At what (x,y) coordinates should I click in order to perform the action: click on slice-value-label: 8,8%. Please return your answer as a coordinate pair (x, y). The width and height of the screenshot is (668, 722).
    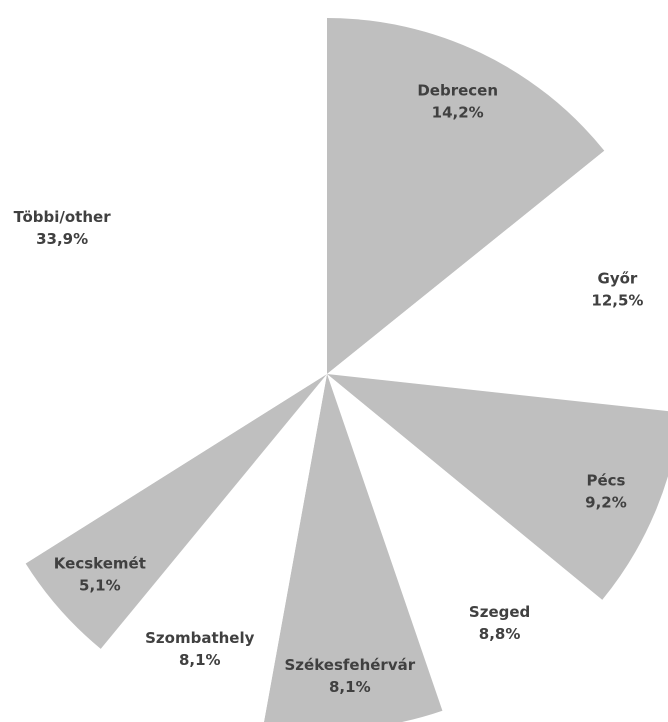
    Looking at the image, I should click on (500, 634).